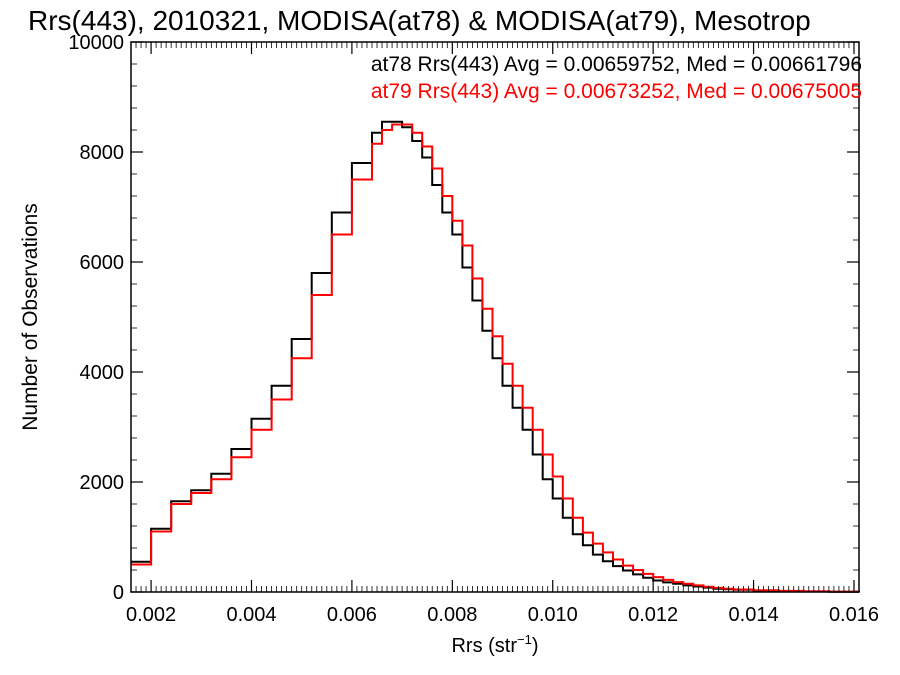 This screenshot has height=675, width=900. Describe the element at coordinates (30, 317) in the screenshot. I see `y-axis-label: Number of Observations` at that location.